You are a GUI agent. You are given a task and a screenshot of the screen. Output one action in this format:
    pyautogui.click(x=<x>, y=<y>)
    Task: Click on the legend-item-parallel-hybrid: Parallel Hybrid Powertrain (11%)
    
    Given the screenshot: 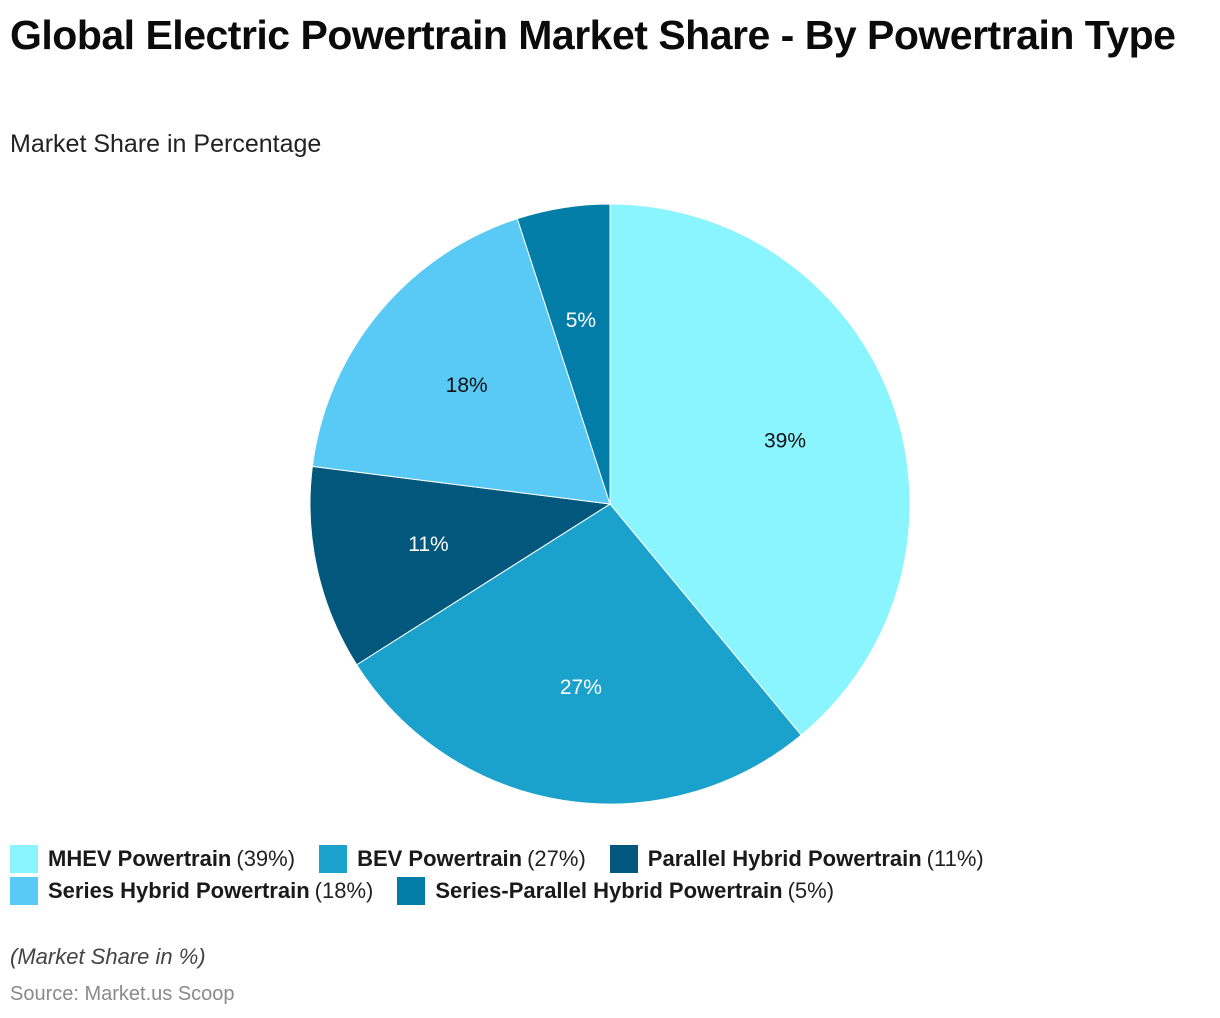 What is the action you would take?
    pyautogui.click(x=796, y=859)
    